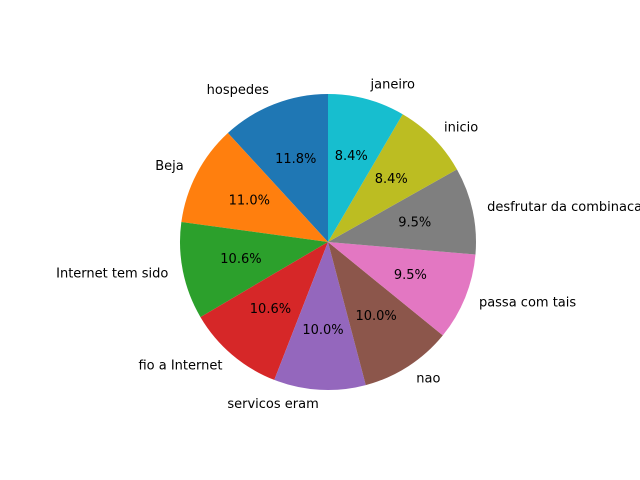  I want to click on slice-percent-2: 10.6%, so click(240, 259).